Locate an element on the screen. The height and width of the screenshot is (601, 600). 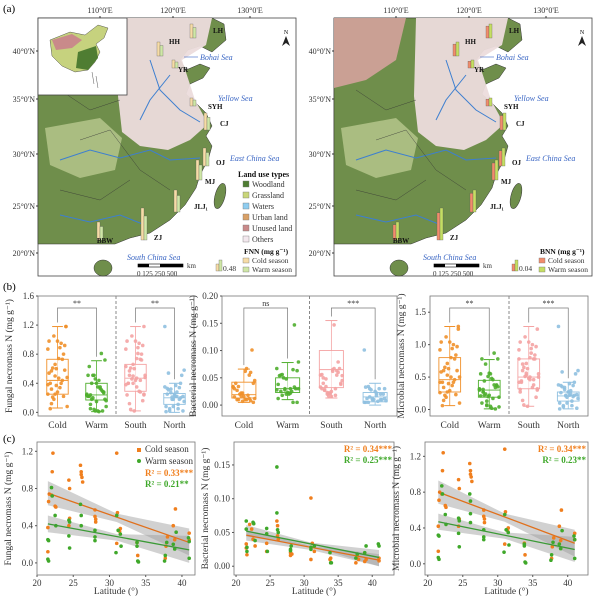
y-tick-label: 0.05 is located at coordinates (222, 532).